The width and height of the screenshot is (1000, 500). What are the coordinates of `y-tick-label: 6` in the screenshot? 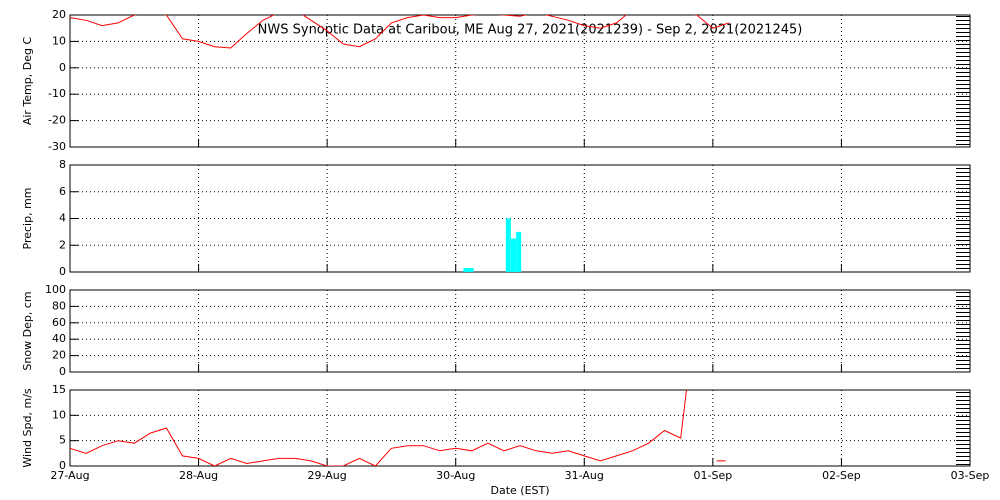 It's located at (62, 191).